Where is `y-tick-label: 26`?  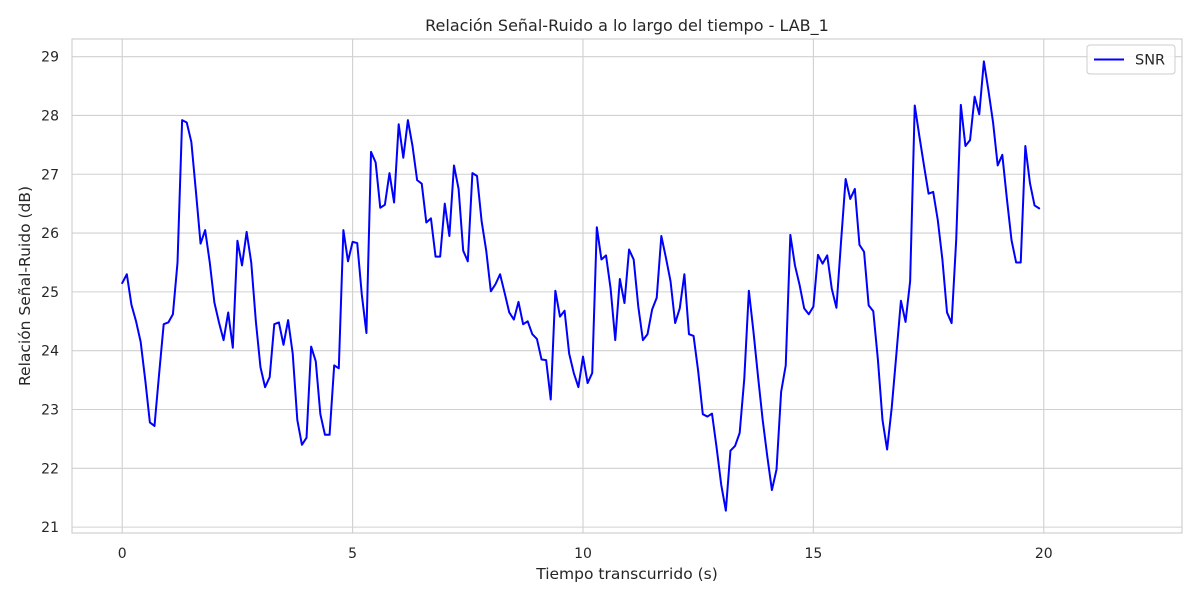
y-tick-label: 26 is located at coordinates (50, 234).